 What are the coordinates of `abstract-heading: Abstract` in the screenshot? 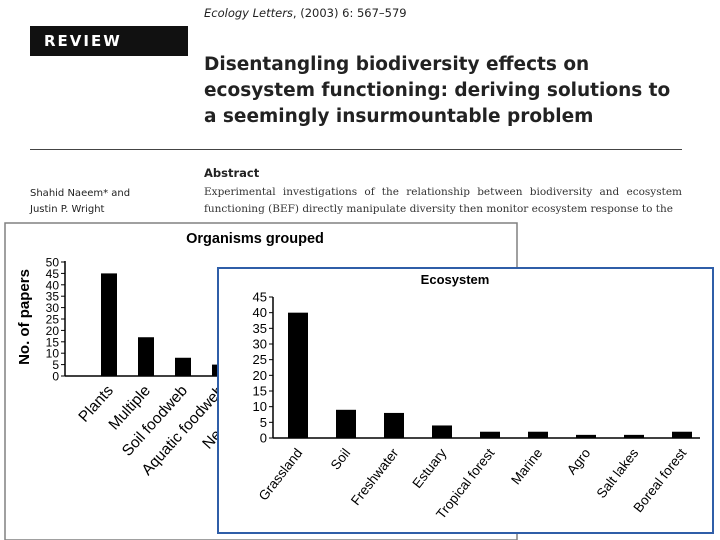 It's located at (232, 173).